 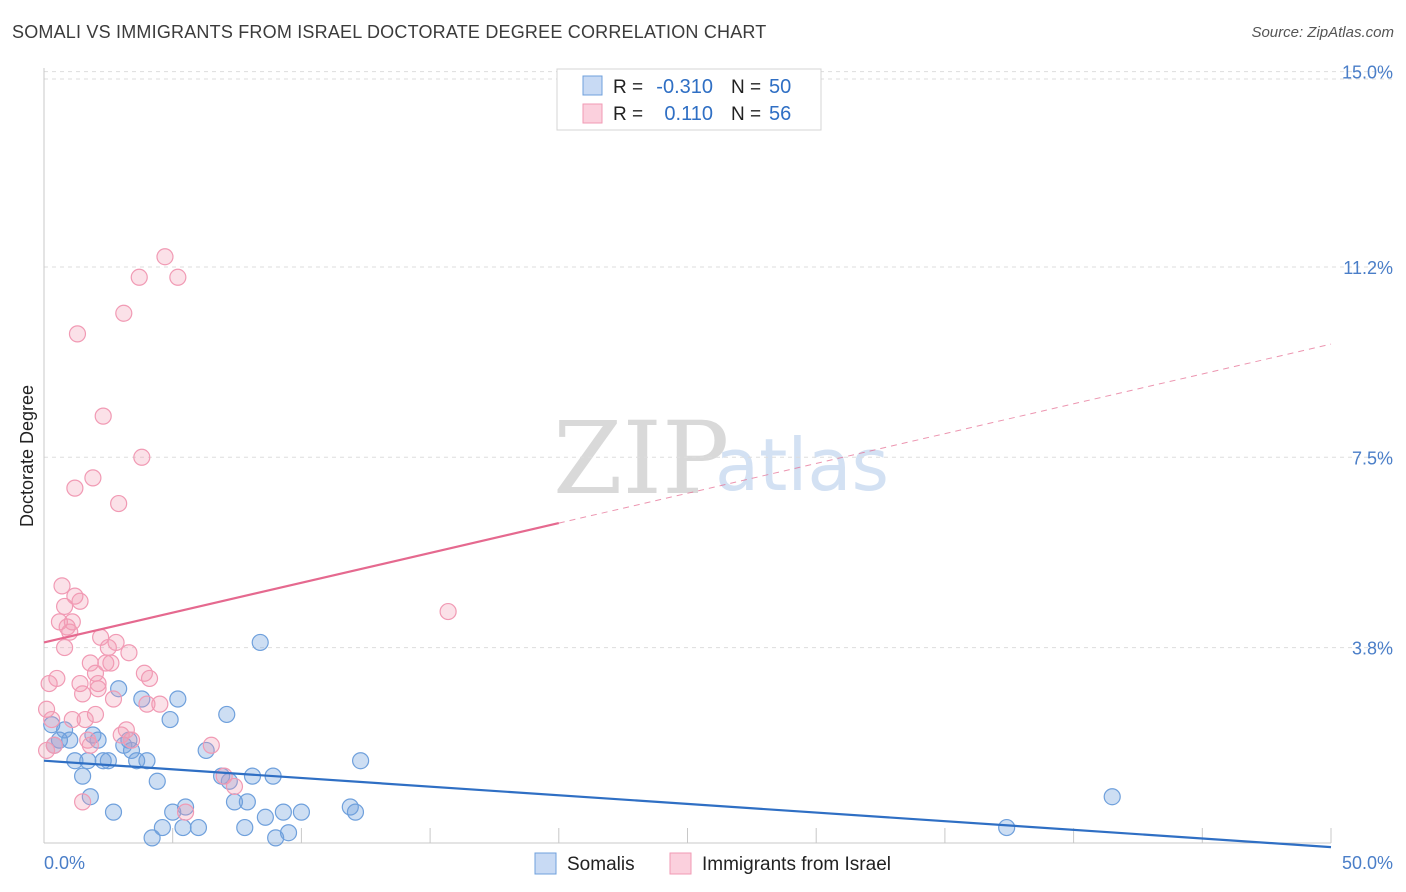 What do you see at coordinates (746, 114) in the screenshot?
I see `legend-n-label-israel: N =` at bounding box center [746, 114].